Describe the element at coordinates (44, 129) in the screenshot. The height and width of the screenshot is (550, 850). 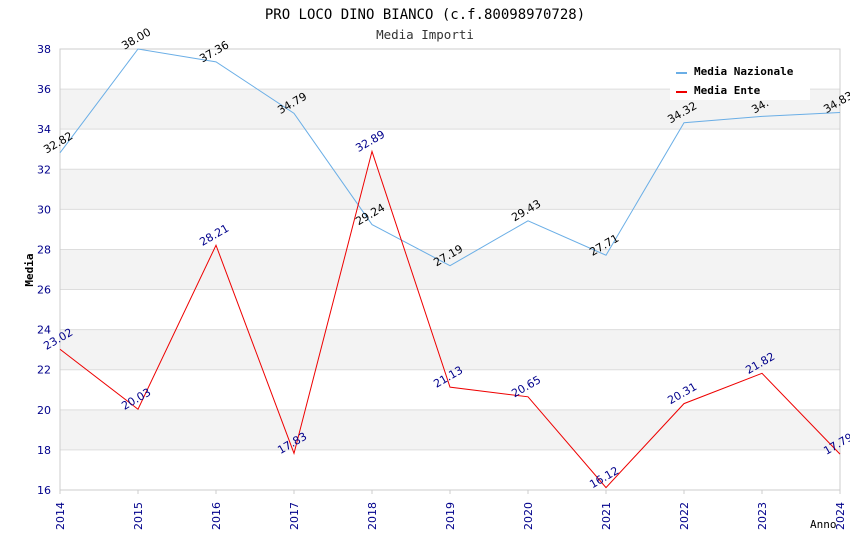
I see `y-tick-label: 34` at that location.